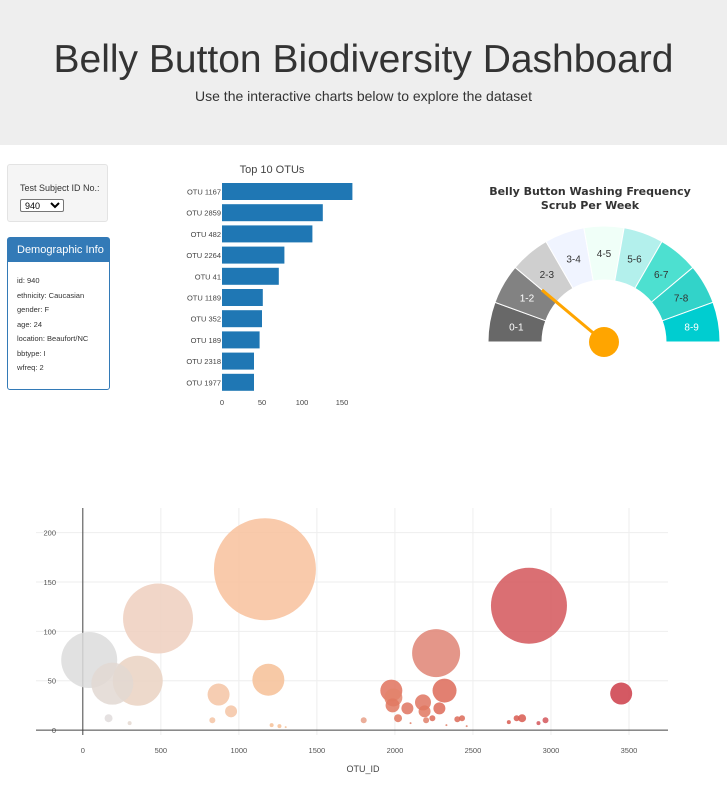  What do you see at coordinates (203, 213) in the screenshot?
I see `bar-category-label: OTU 2859` at bounding box center [203, 213].